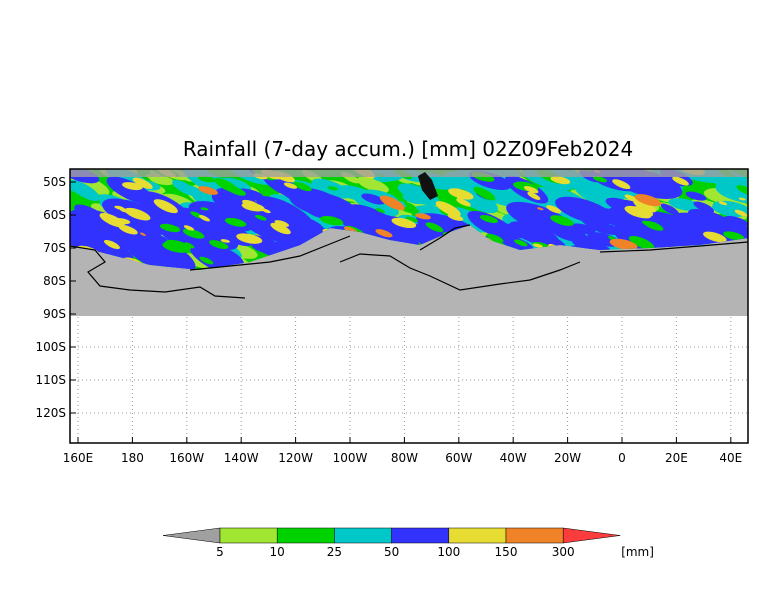 This screenshot has height=616, width=784. I want to click on lon-label: 100W, so click(350, 458).